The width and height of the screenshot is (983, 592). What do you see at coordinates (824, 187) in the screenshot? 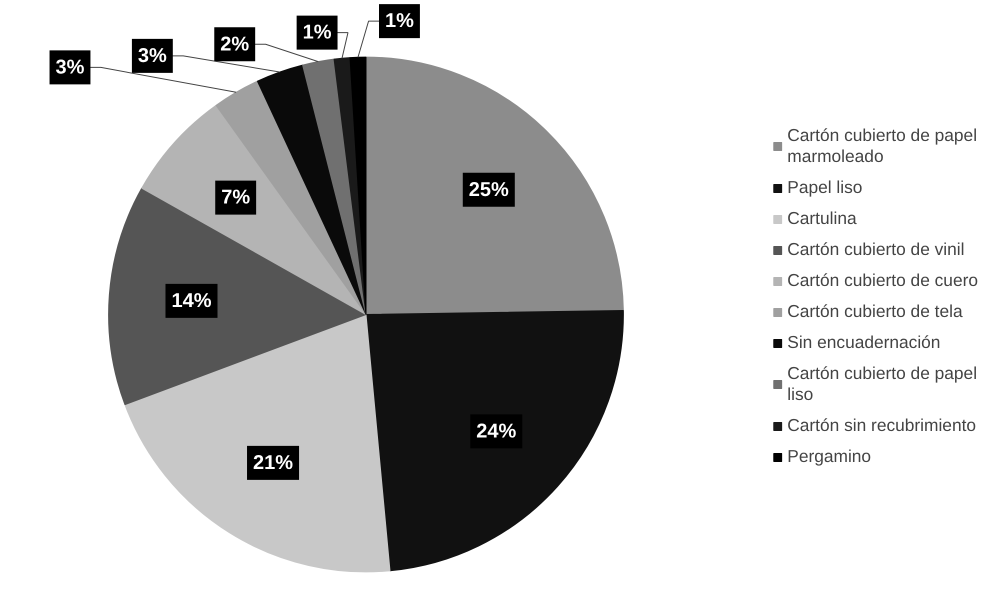
I see `legend-label: Papel liso` at bounding box center [824, 187].